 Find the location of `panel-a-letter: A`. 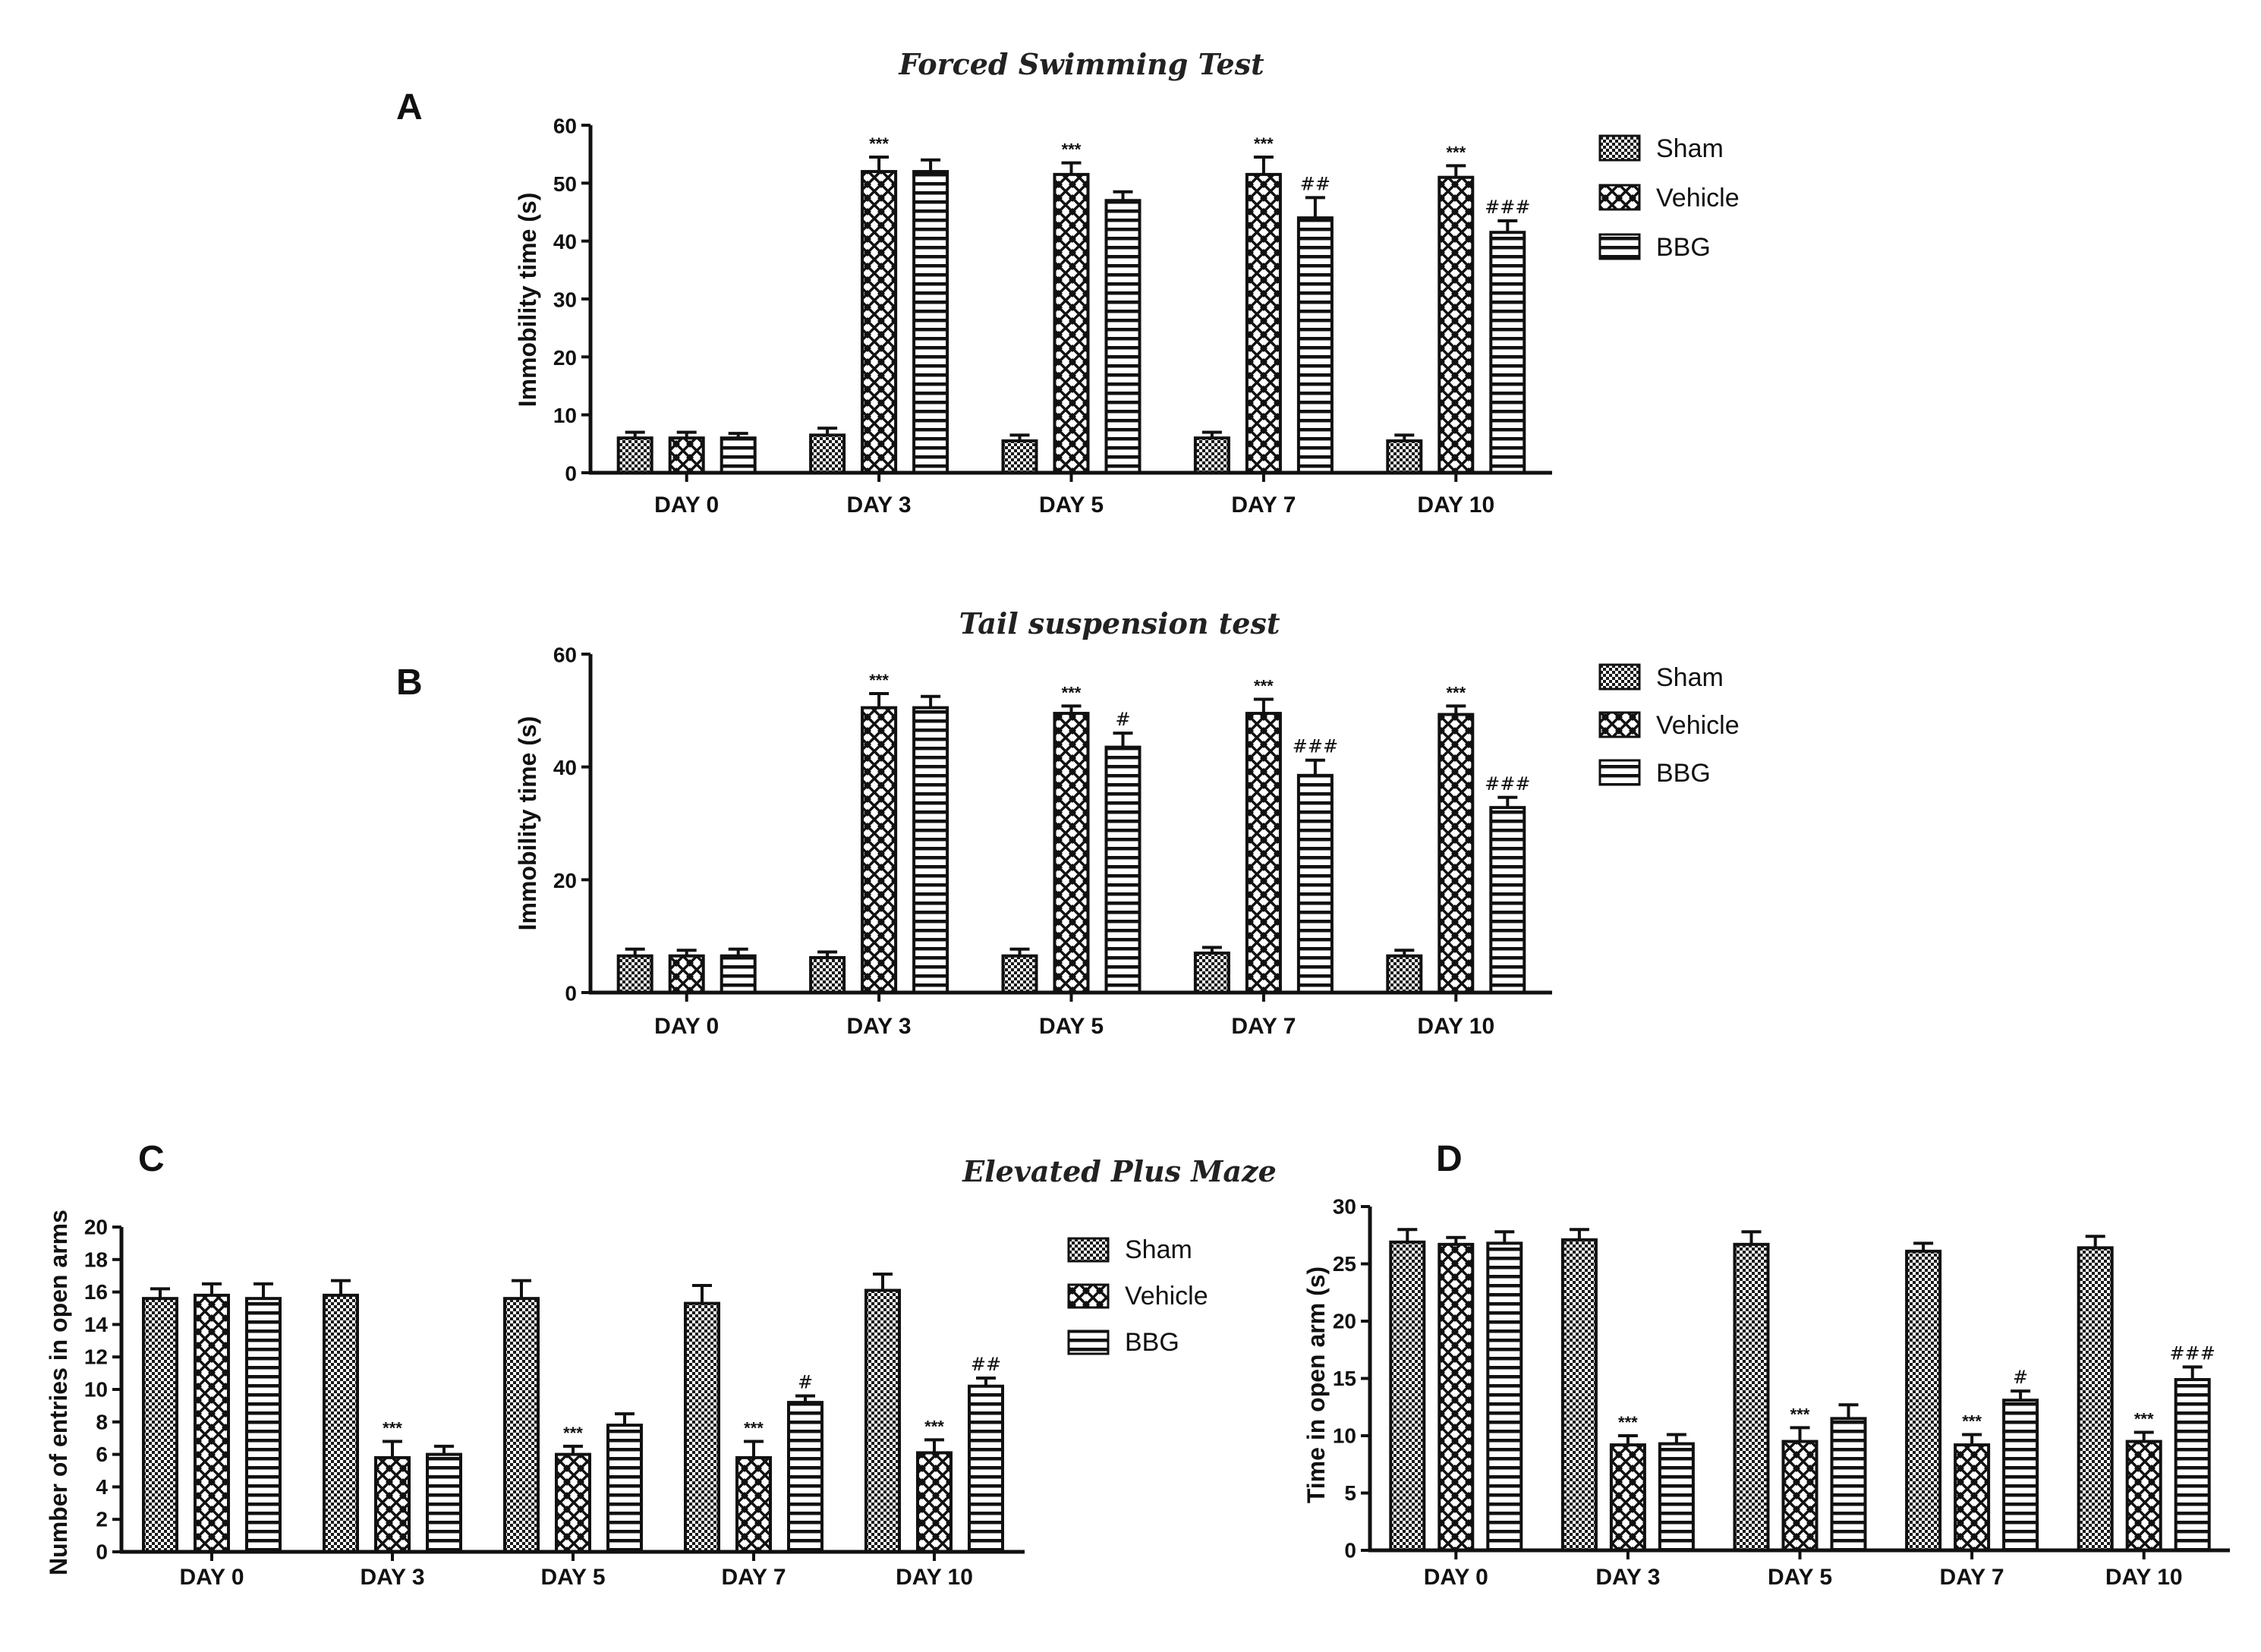

panel-a-letter: A is located at coordinates (409, 107).